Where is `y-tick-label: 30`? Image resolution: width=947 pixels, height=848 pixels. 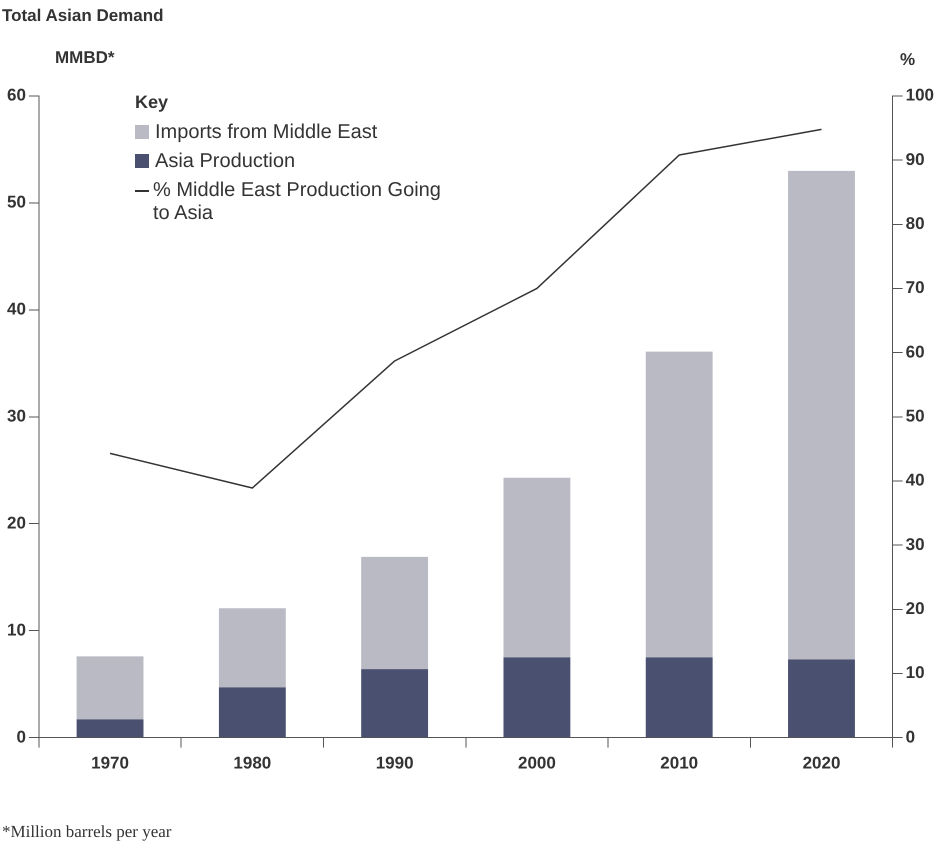
y-tick-label: 30 is located at coordinates (16, 416).